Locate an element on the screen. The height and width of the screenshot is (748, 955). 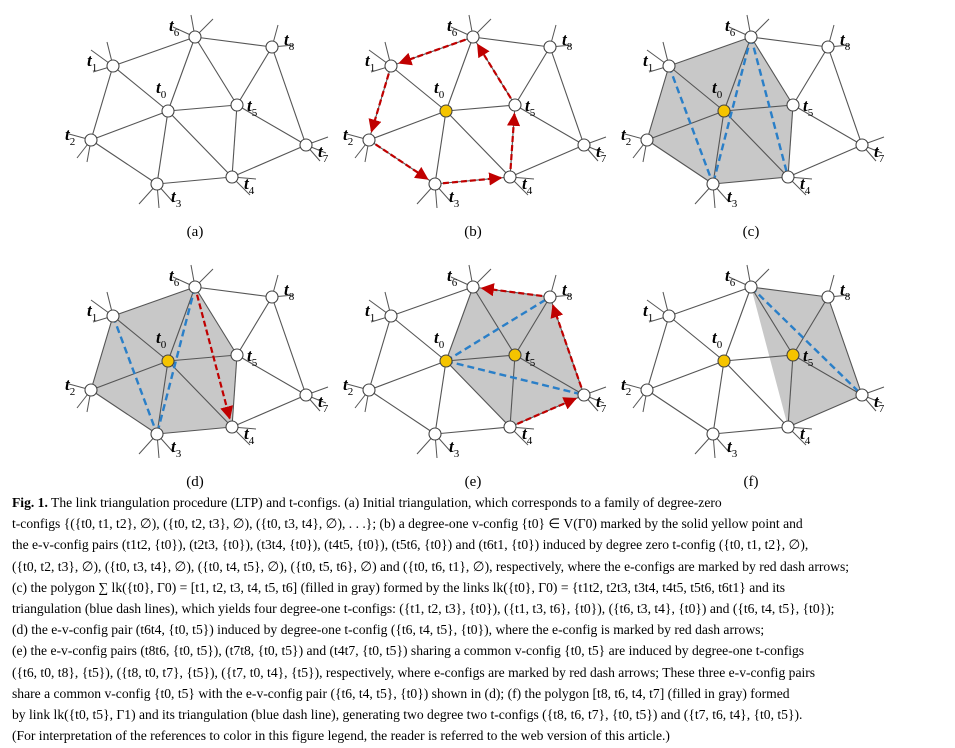
panel-label: (b) is located at coordinates (473, 232).